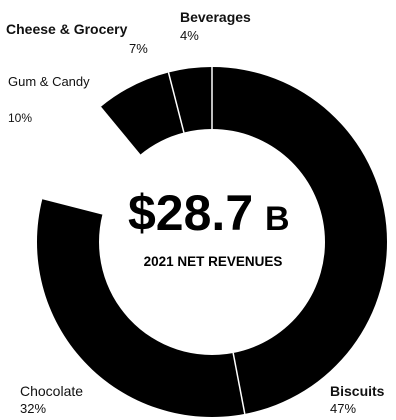  Describe the element at coordinates (343, 408) in the screenshot. I see `value-biscuits: 47%` at that location.